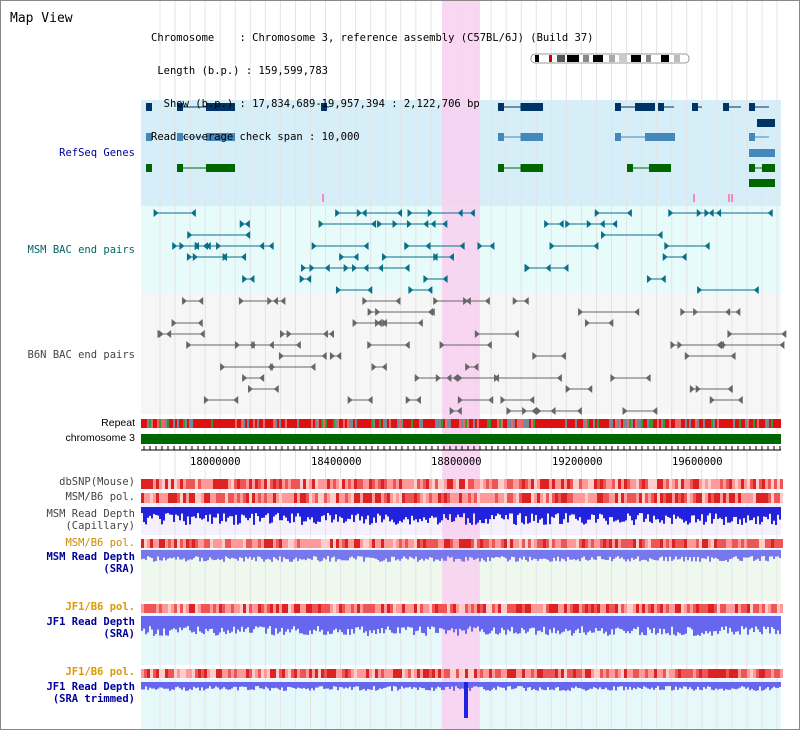  I want to click on track-label-refseq: RefSeq Genes, so click(97, 153).